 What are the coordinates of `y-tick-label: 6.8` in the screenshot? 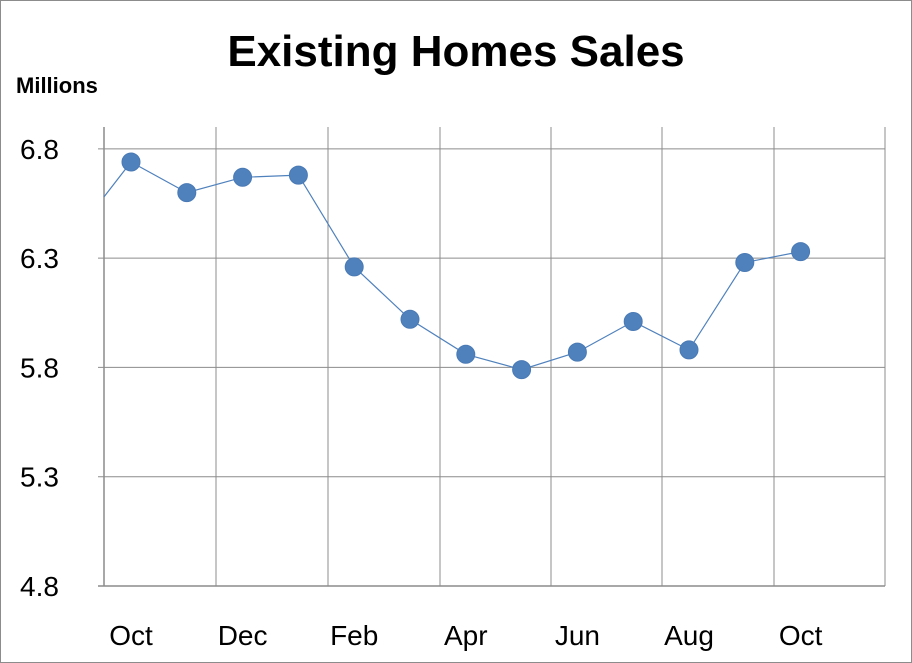 It's located at (39, 149).